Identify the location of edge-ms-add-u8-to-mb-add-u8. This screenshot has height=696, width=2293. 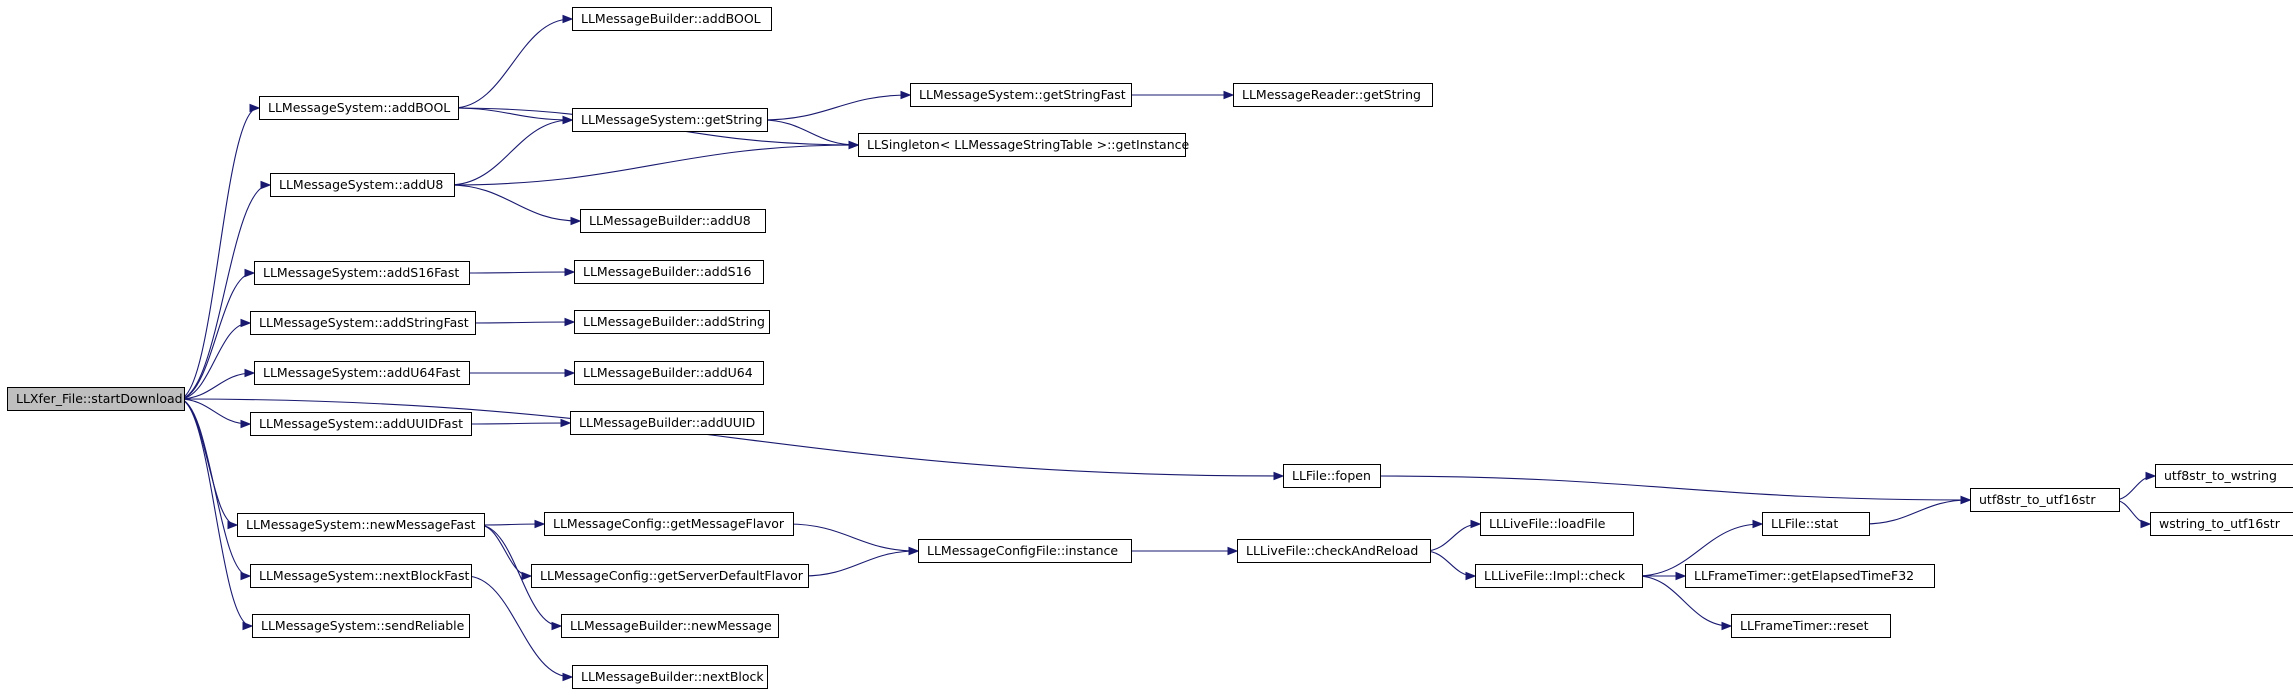
(515, 205).